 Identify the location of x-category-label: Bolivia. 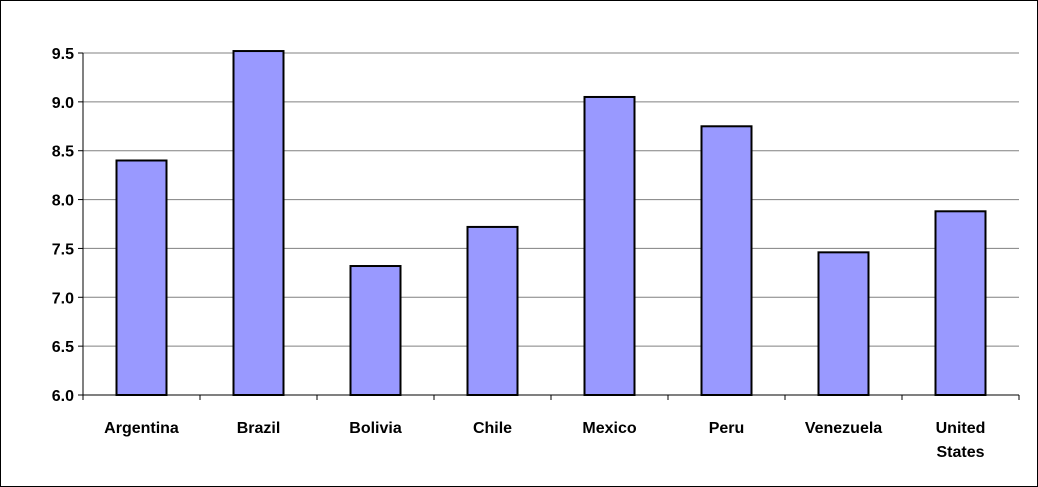
(375, 428).